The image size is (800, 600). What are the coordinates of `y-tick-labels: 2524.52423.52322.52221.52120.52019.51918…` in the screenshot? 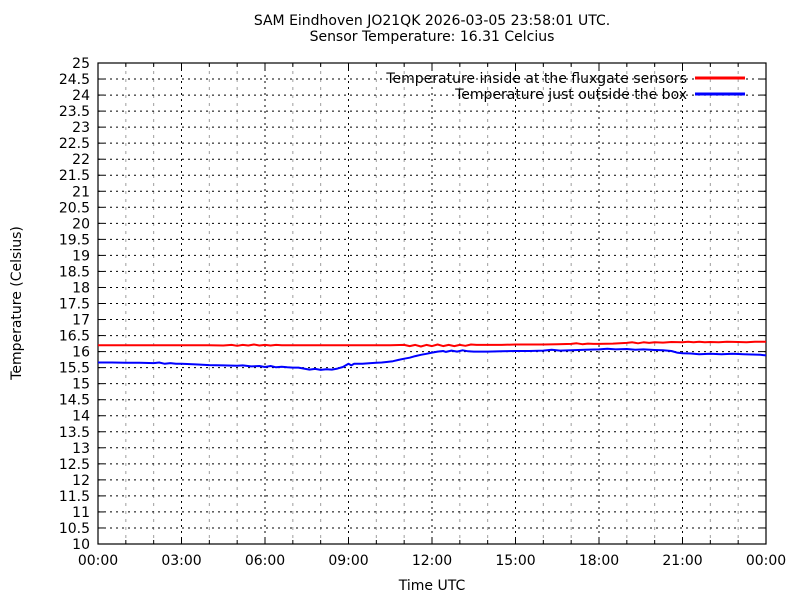 It's located at (74, 304).